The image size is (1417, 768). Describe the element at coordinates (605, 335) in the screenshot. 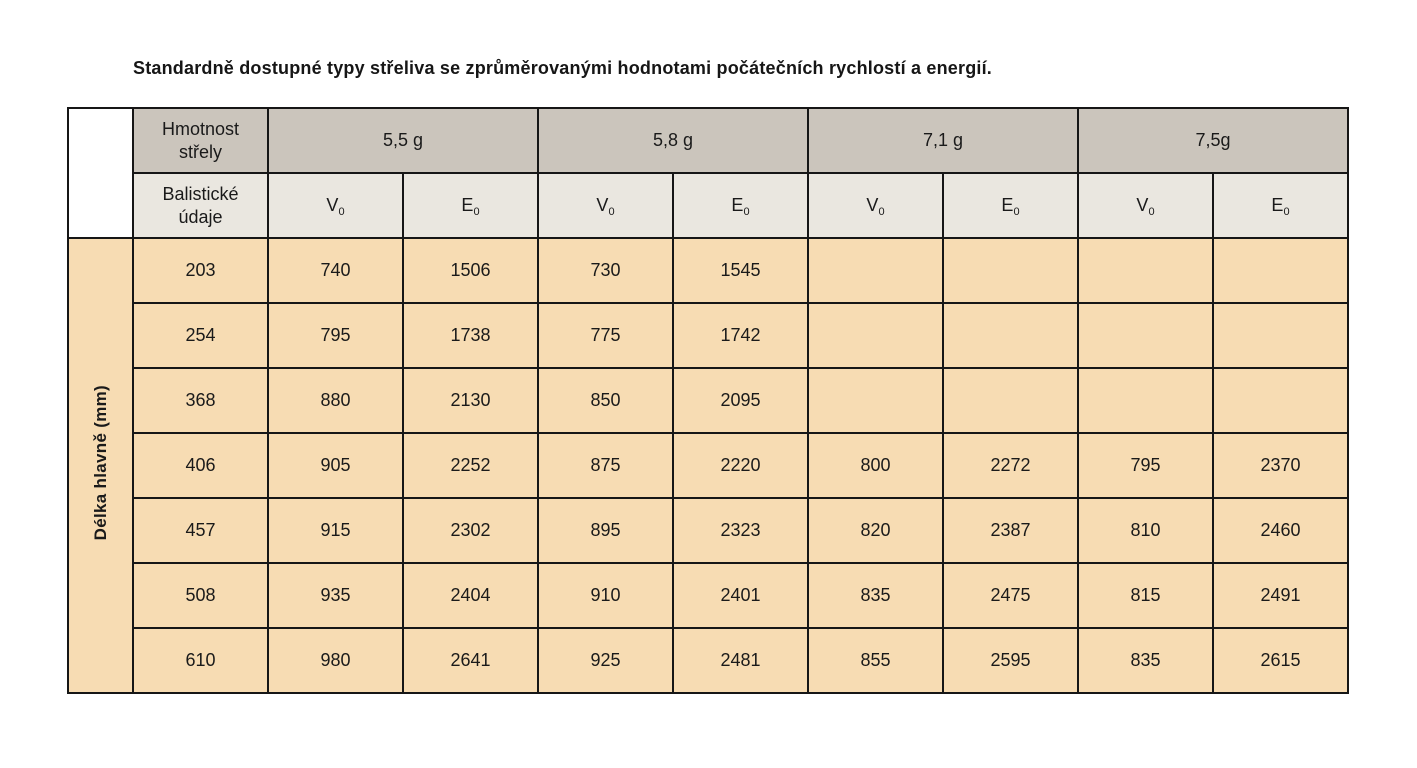

I see `value-cell: 775` at that location.